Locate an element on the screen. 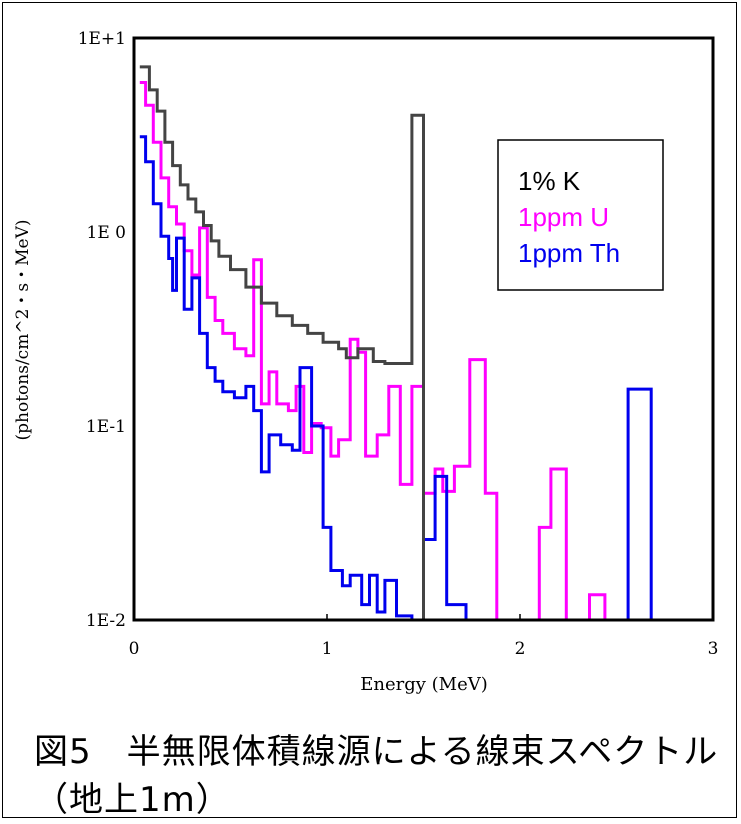  legend-box is located at coordinates (580, 215).